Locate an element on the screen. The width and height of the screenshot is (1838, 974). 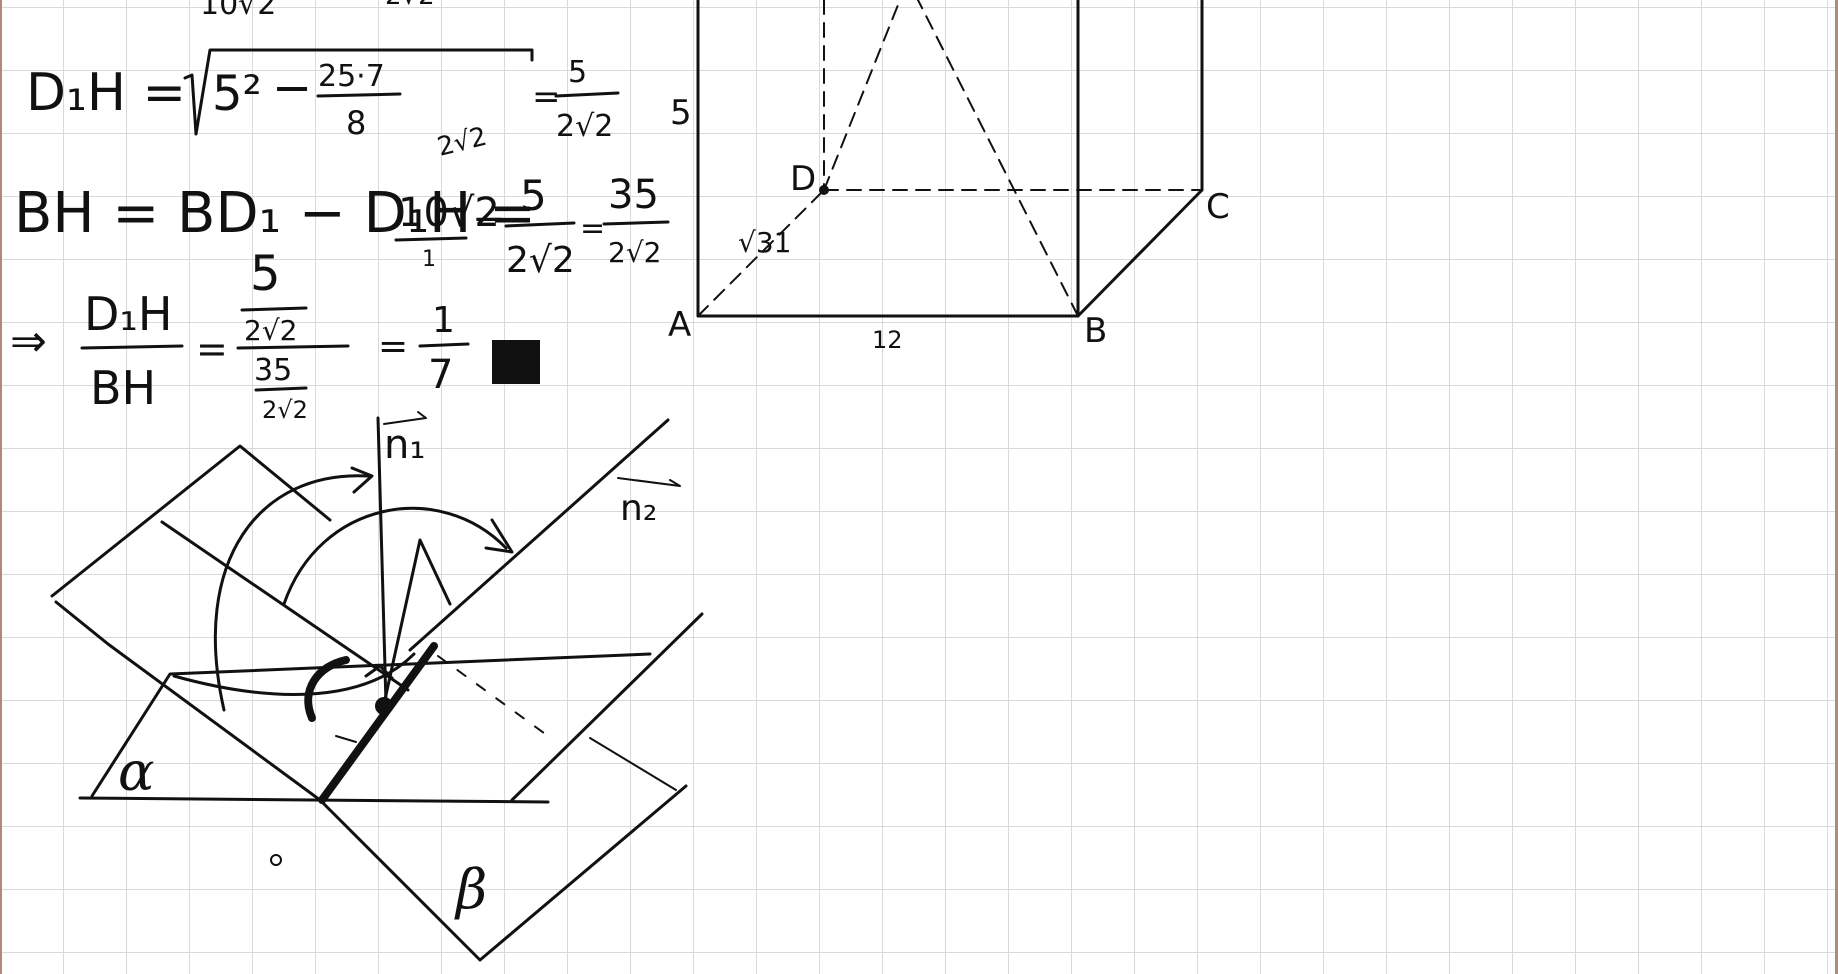
line3-arrow: ⇒ is located at coordinates (28, 341).